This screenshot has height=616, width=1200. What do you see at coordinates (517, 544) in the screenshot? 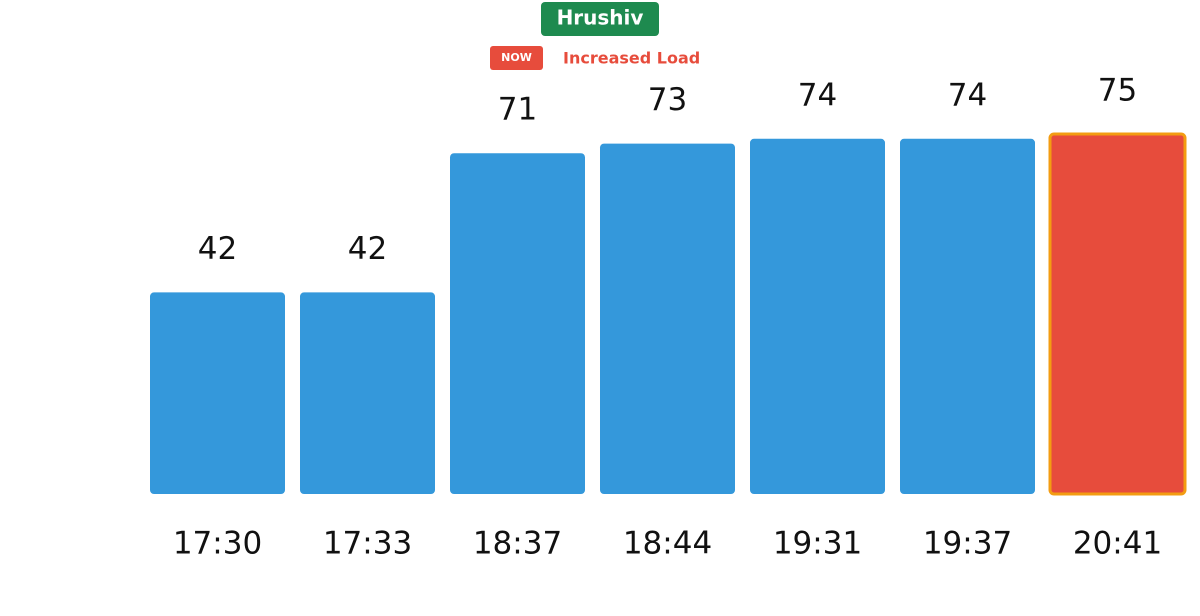
I see `x-tick-label: 18:37` at bounding box center [517, 544].